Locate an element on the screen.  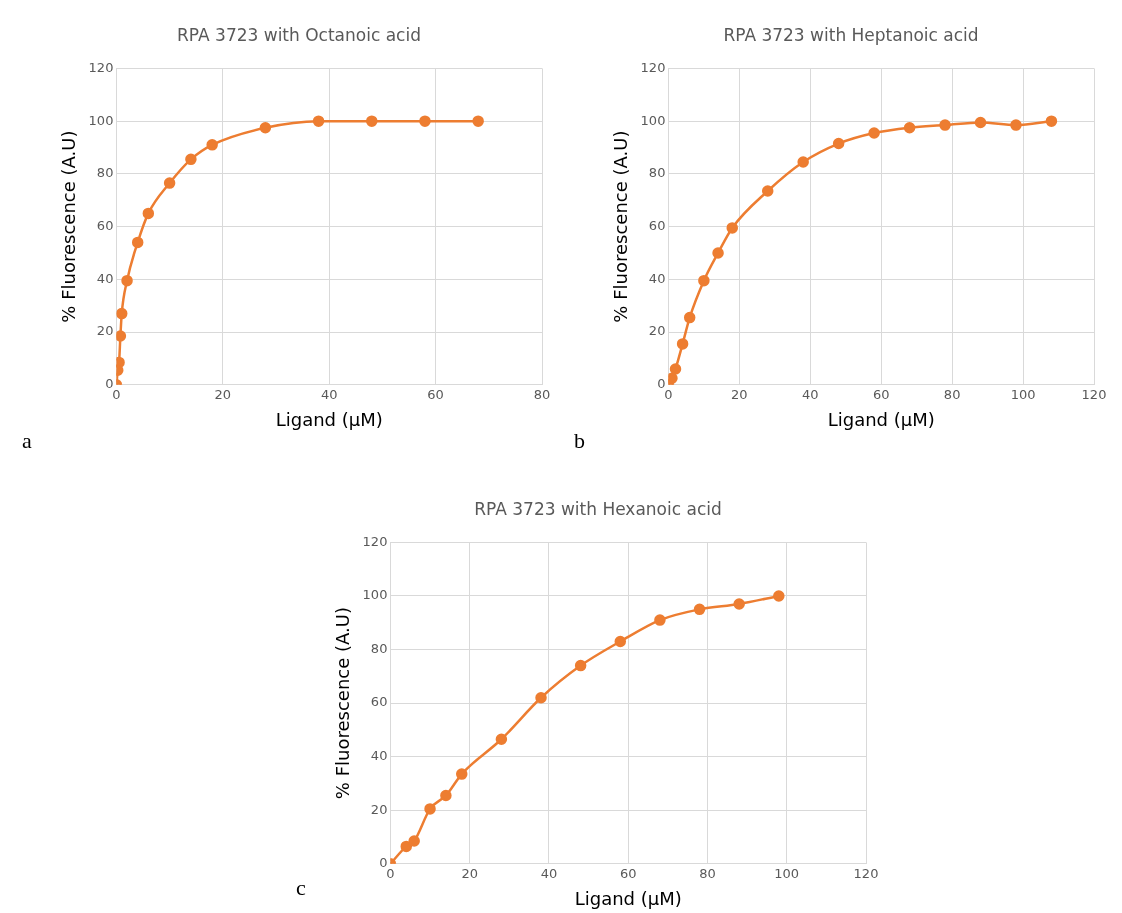
text: a is located at coordinates (27, 441).